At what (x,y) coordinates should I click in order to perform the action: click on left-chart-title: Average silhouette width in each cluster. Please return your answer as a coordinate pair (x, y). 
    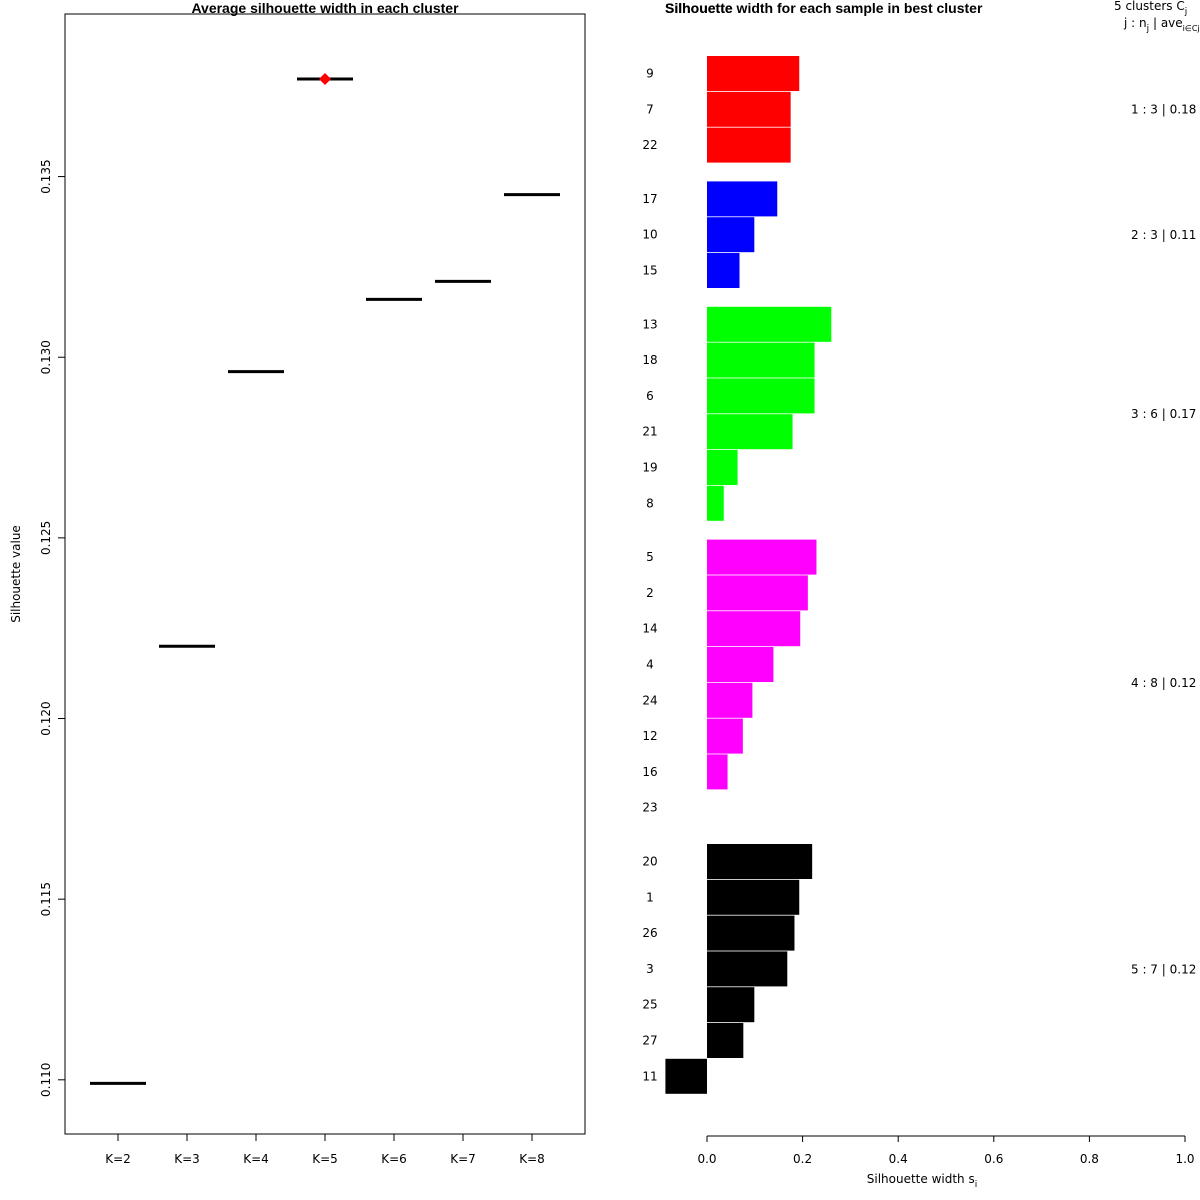
    Looking at the image, I should click on (325, 8).